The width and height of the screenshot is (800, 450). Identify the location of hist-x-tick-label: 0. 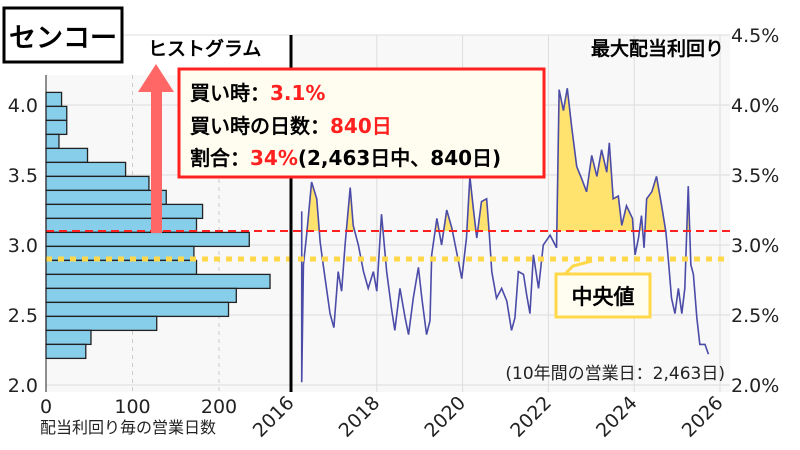
(46, 407).